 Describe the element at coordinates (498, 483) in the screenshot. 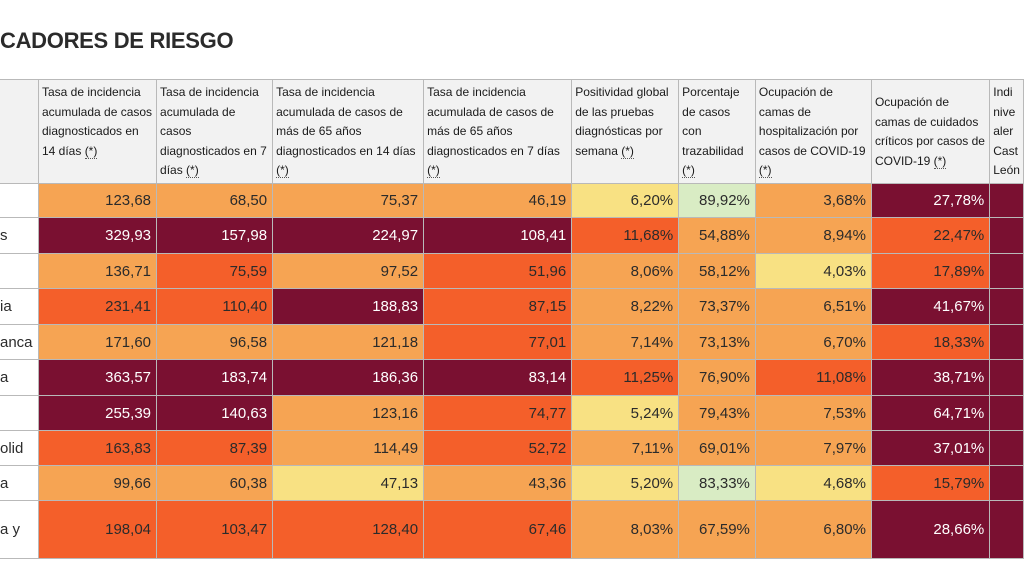

I see `indicator-cell: 43,36` at that location.